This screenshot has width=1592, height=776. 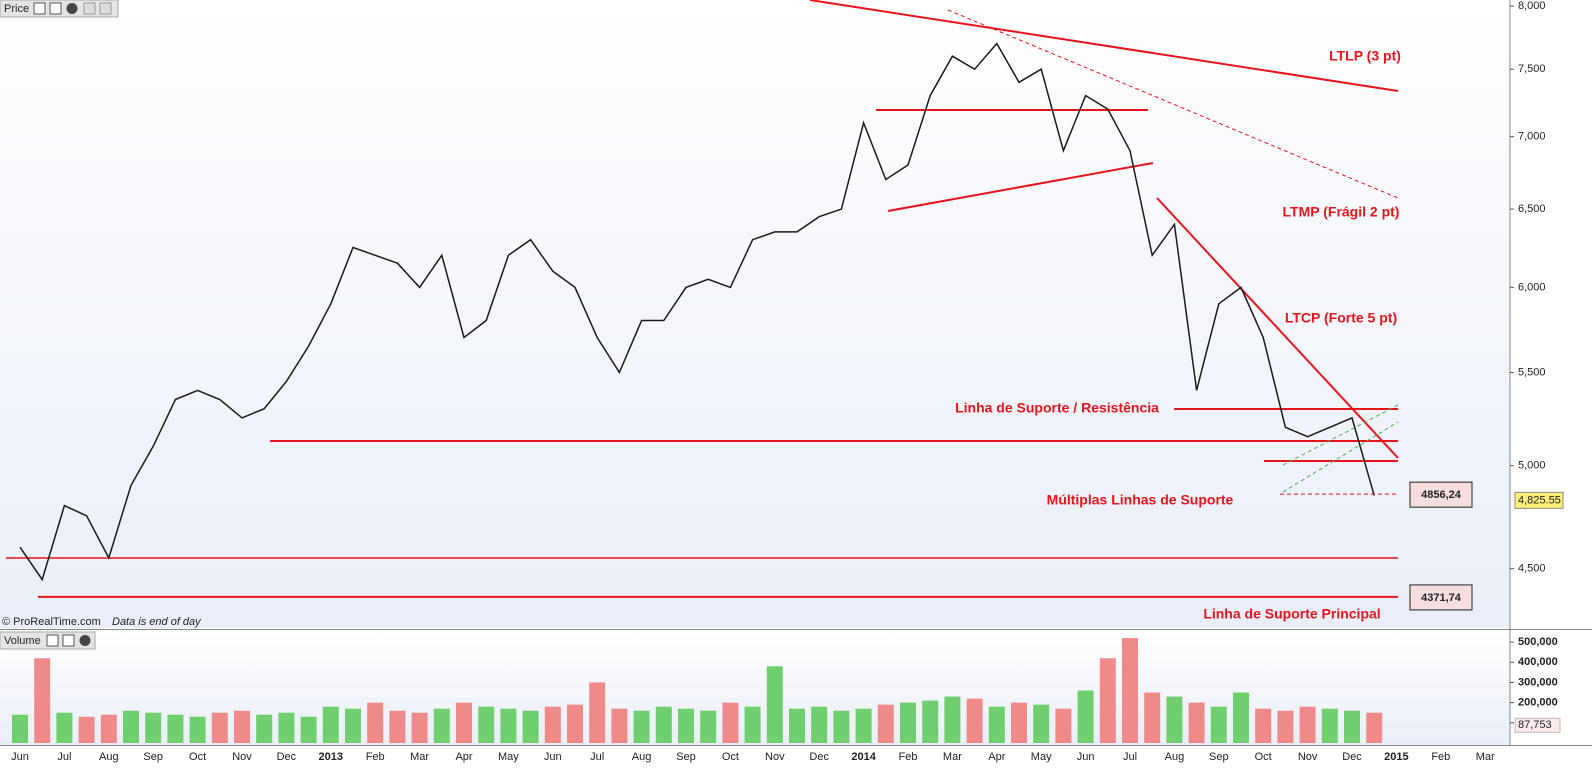 I want to click on y-tick-label: 5,500, so click(x=1532, y=372).